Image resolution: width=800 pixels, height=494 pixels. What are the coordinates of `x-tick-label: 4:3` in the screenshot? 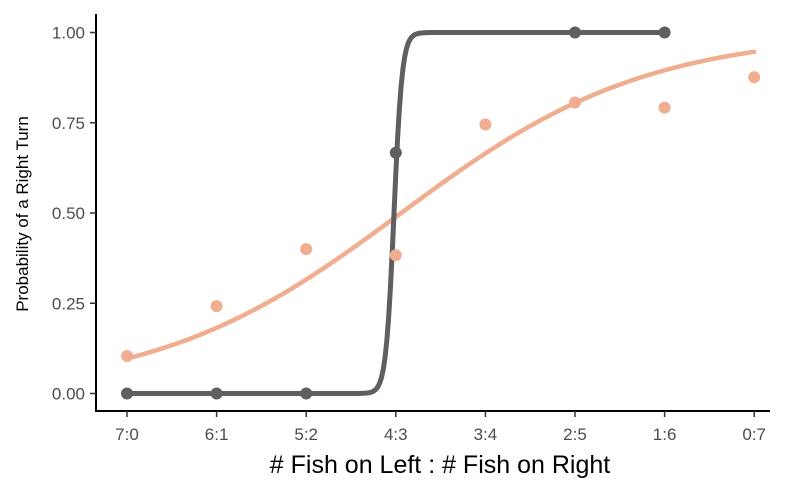 It's located at (396, 434).